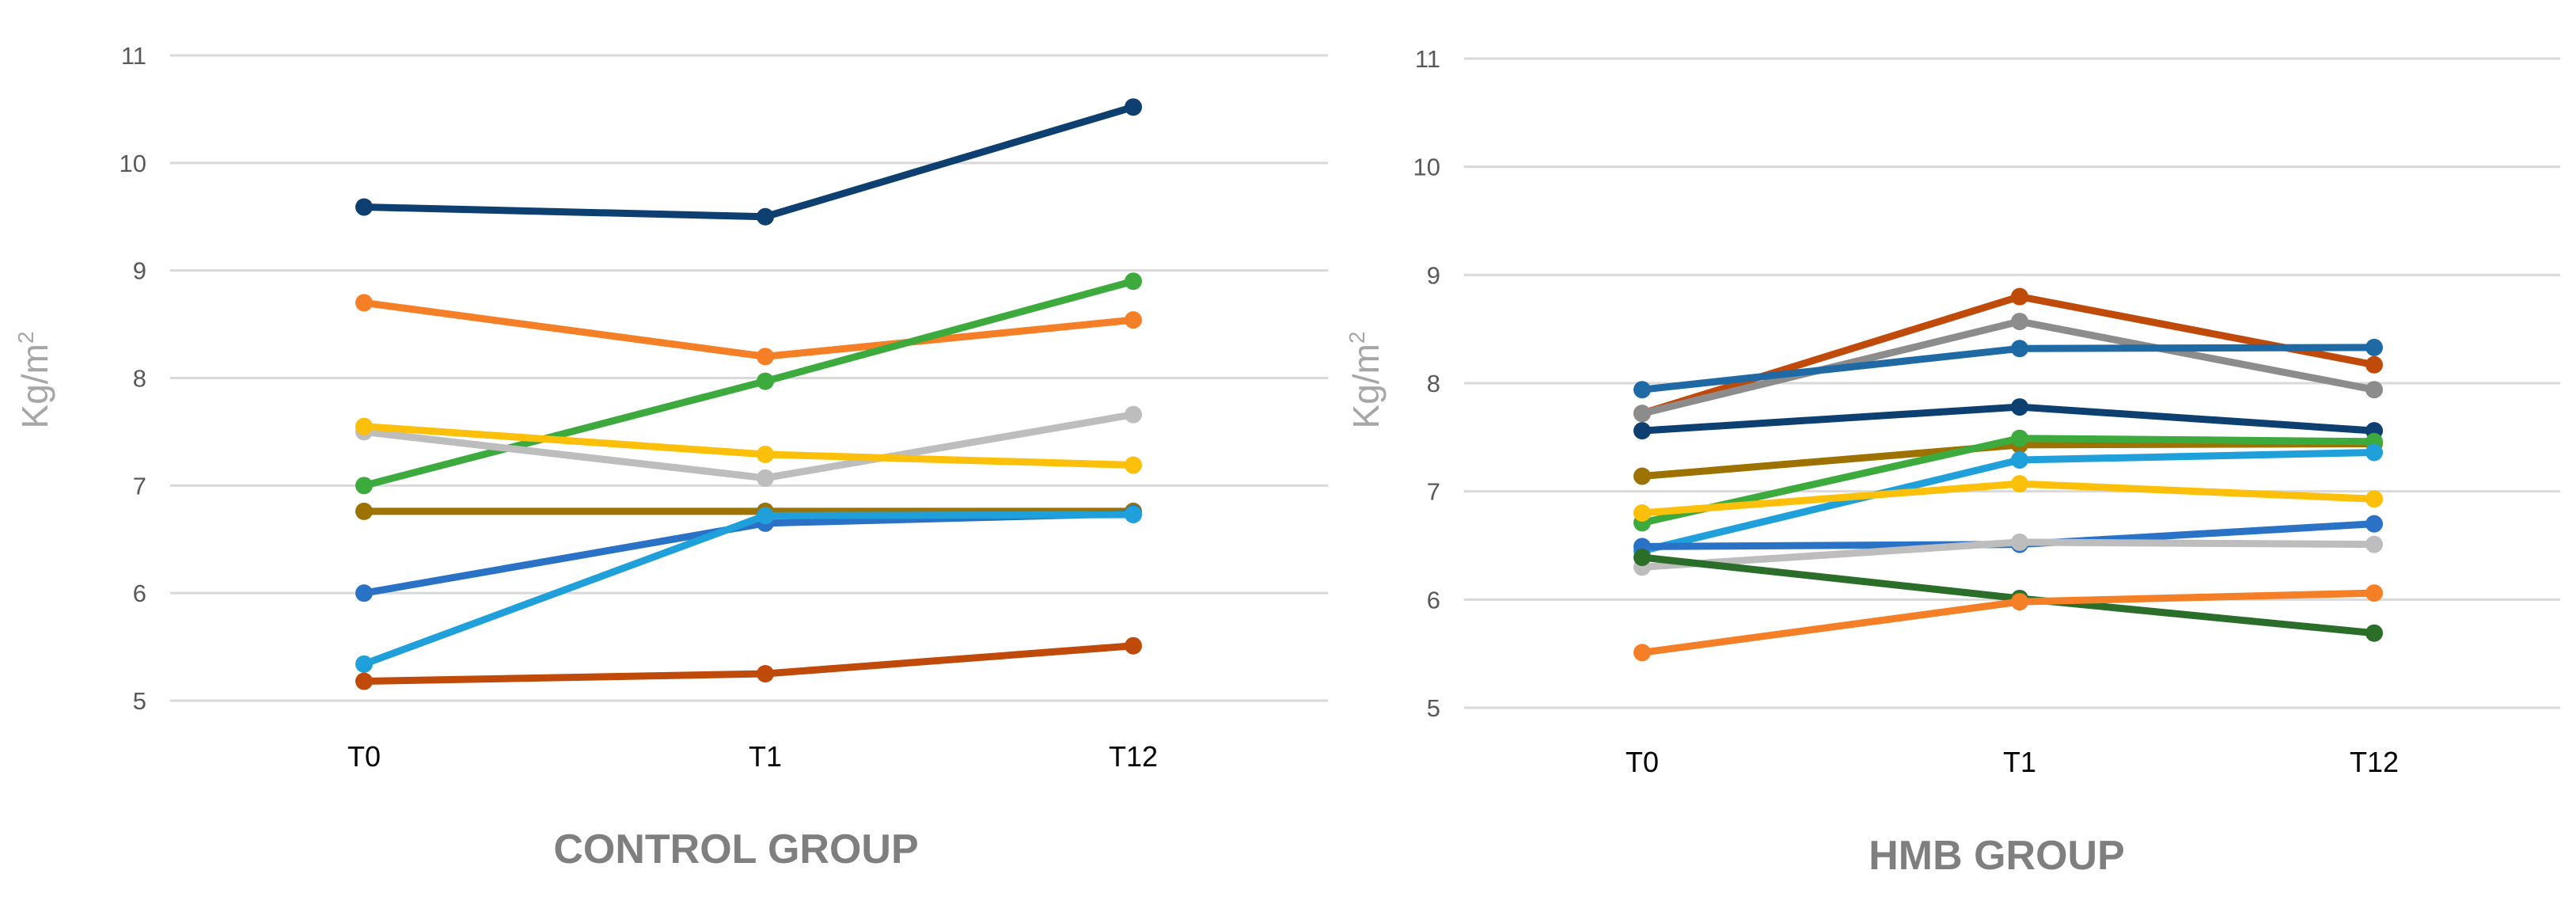 This screenshot has width=2576, height=912. Describe the element at coordinates (735, 849) in the screenshot. I see `chart-title: CONTROL GROUP` at that location.